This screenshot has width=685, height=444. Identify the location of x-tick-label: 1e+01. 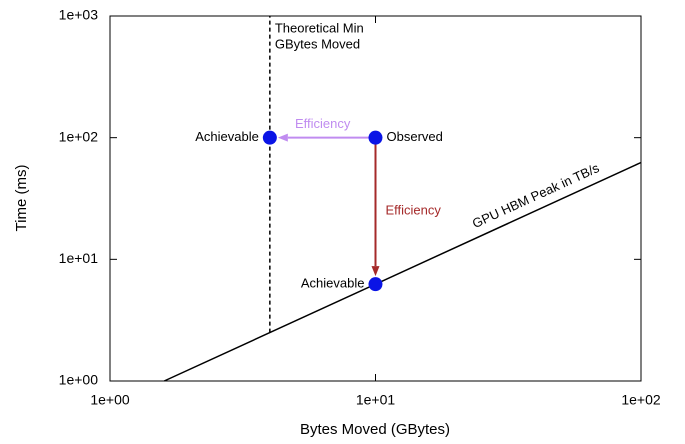
(376, 400).